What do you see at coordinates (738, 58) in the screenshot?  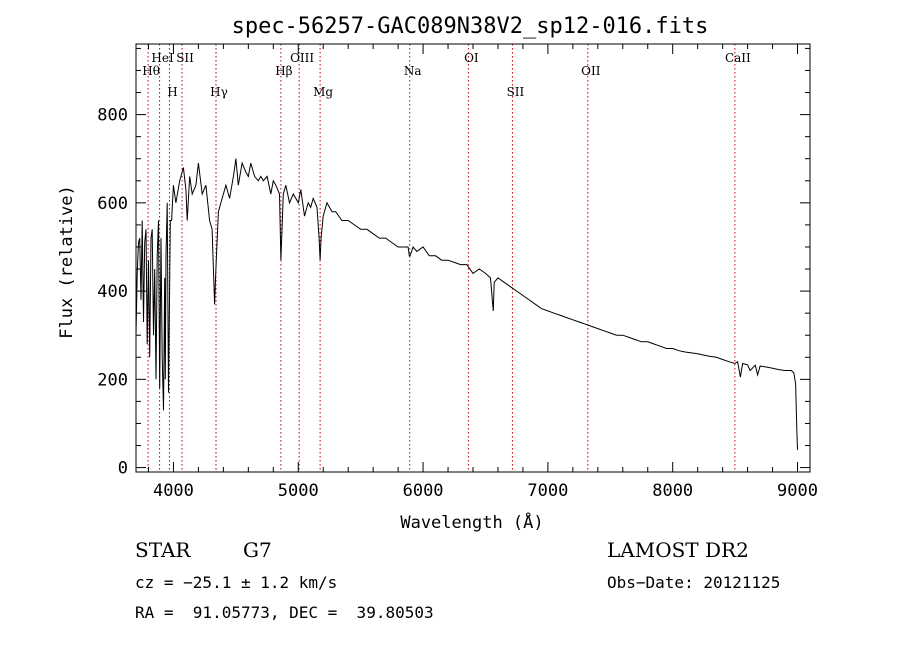 I see `line-marker-label: CaII` at bounding box center [738, 58].